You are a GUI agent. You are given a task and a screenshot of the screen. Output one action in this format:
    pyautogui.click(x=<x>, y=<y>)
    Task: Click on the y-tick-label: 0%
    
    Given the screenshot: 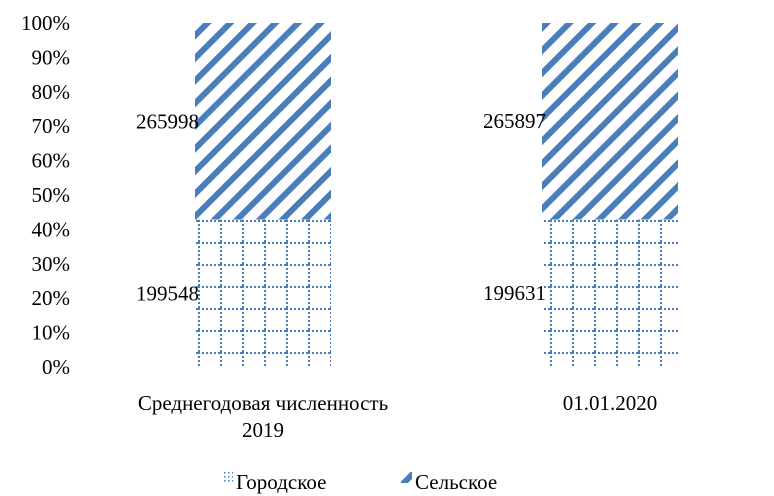 What is the action you would take?
    pyautogui.click(x=56, y=367)
    